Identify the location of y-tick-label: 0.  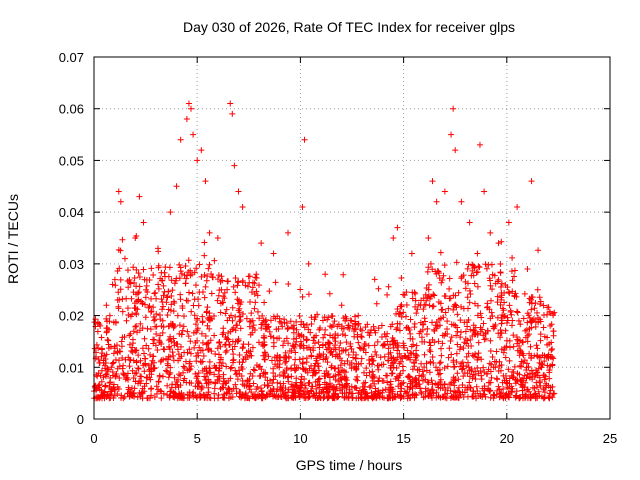
(80, 419).